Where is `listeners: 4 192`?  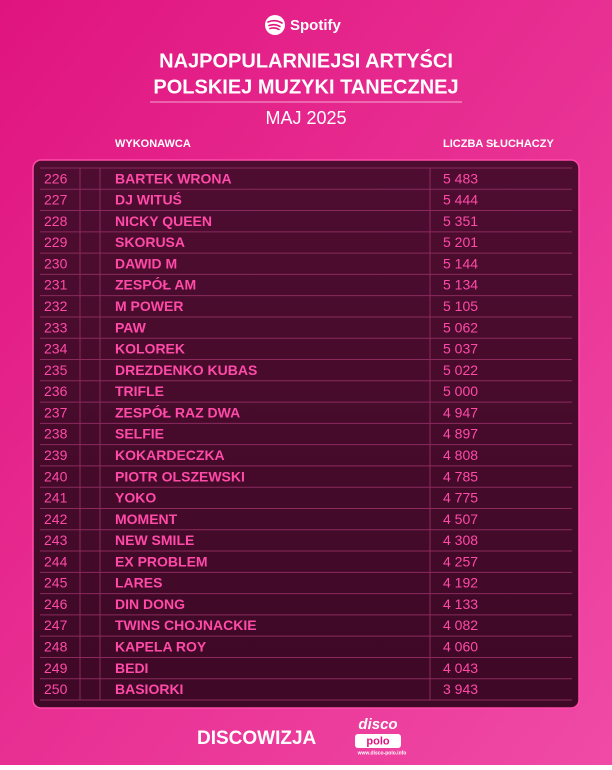 listeners: 4 192 is located at coordinates (460, 583).